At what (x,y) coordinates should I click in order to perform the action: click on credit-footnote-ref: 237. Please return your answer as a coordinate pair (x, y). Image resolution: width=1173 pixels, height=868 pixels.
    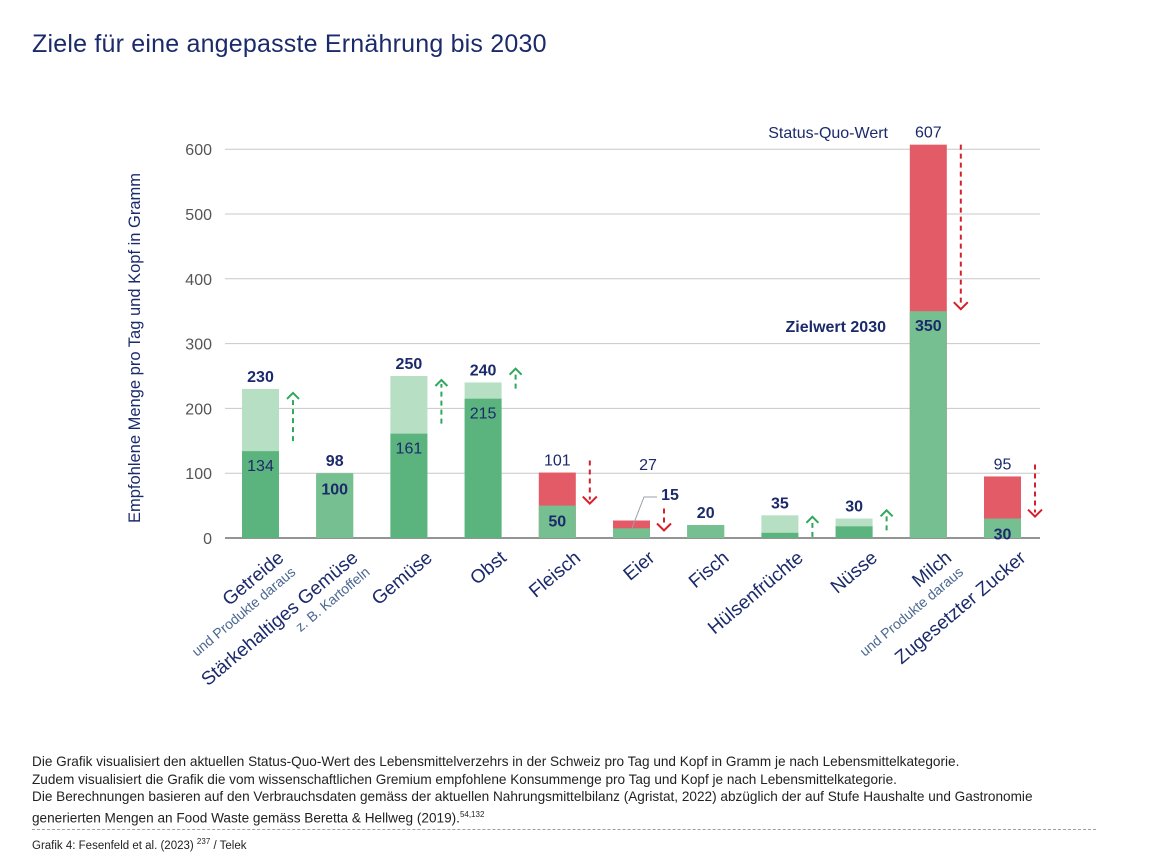
    Looking at the image, I should click on (203, 841).